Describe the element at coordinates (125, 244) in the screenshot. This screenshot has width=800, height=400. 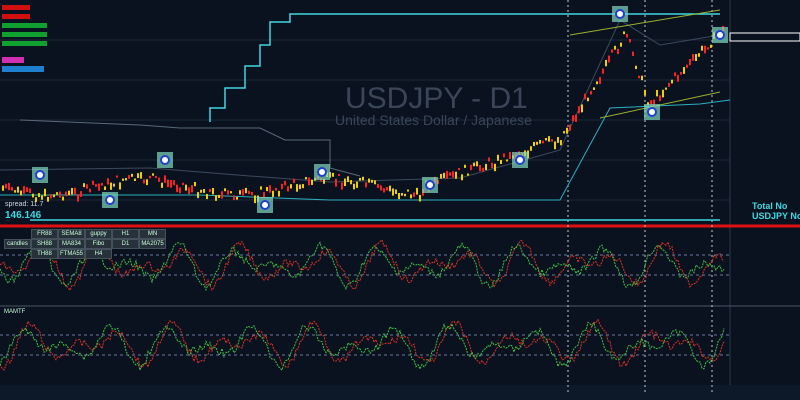
I see `toolbar-button: D1` at that location.